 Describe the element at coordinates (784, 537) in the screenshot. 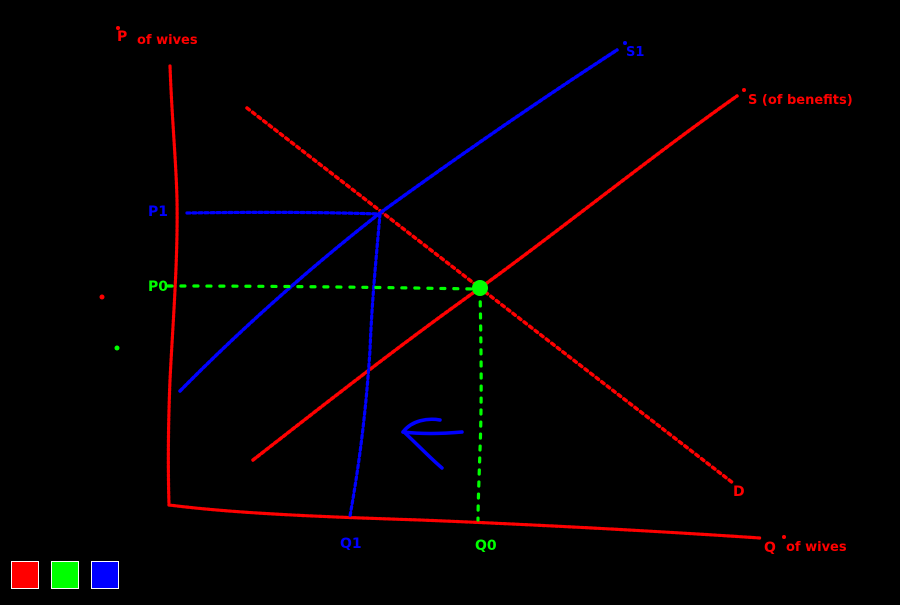

I see `label-dot-q` at that location.